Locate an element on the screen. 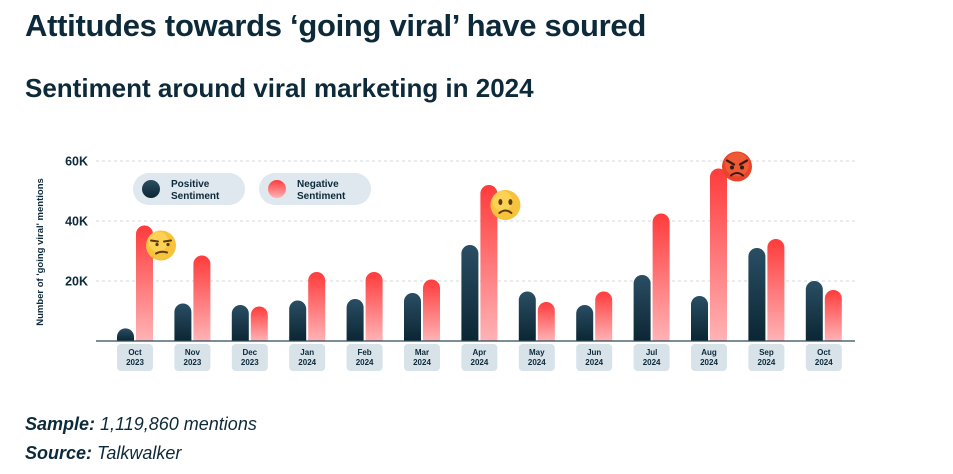 This screenshot has width=953, height=474. source-note: Source: Talkwalker is located at coordinates (103, 453).